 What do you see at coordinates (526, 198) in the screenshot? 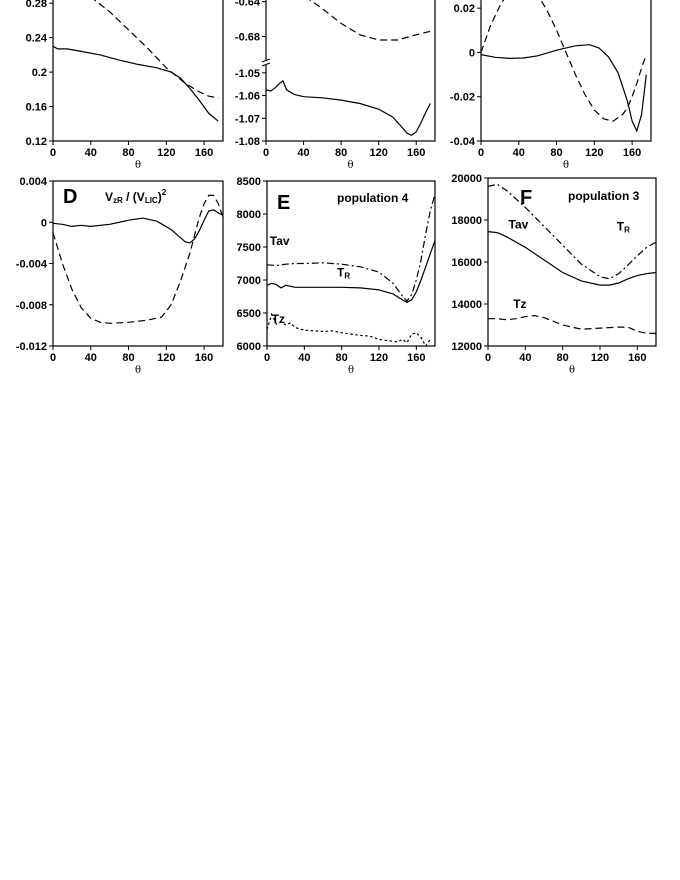
I see `panel-letter: F` at bounding box center [526, 198].